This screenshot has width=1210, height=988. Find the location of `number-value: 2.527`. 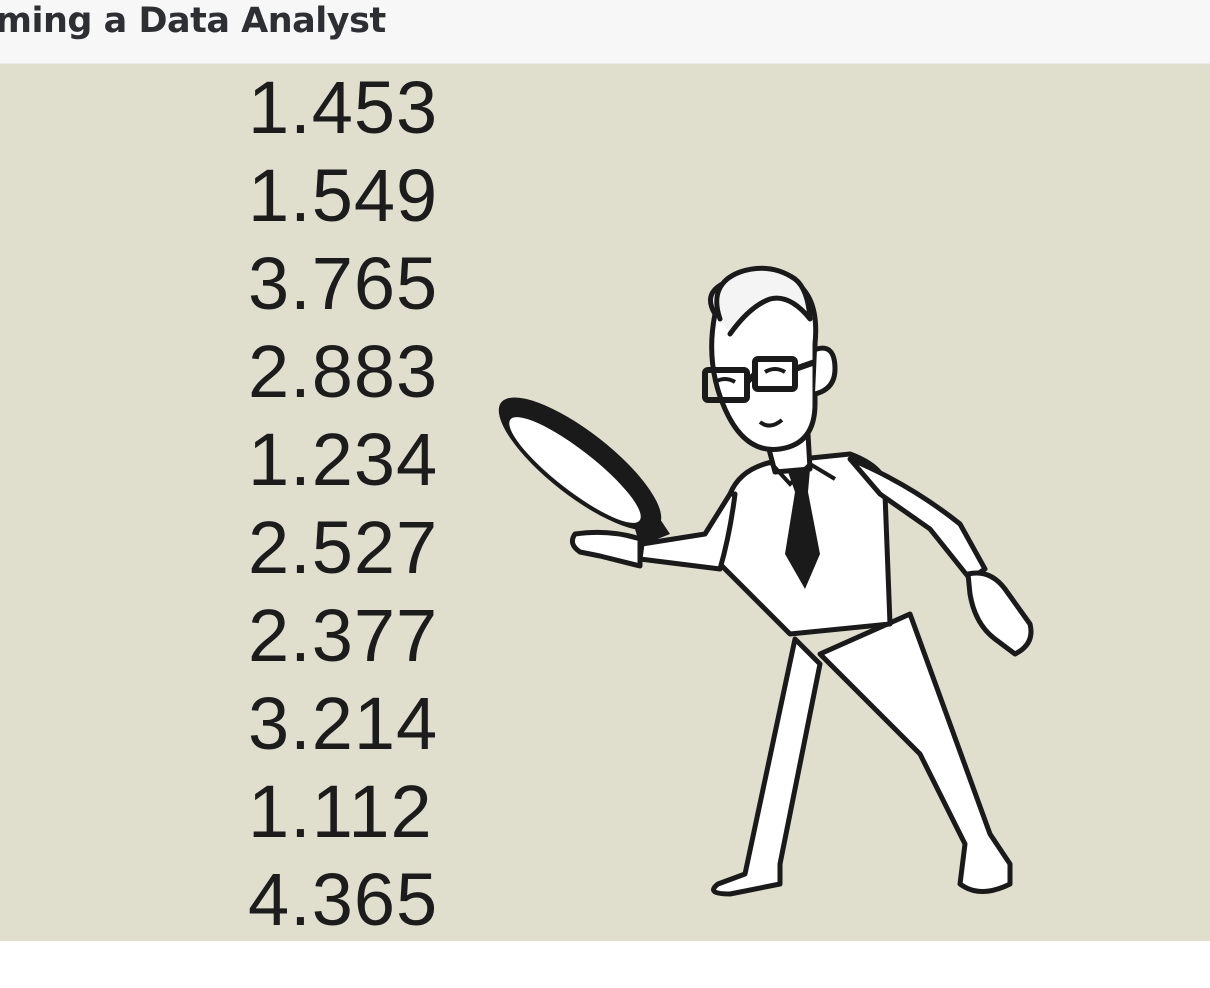

number-value: 2.527 is located at coordinates (343, 547).